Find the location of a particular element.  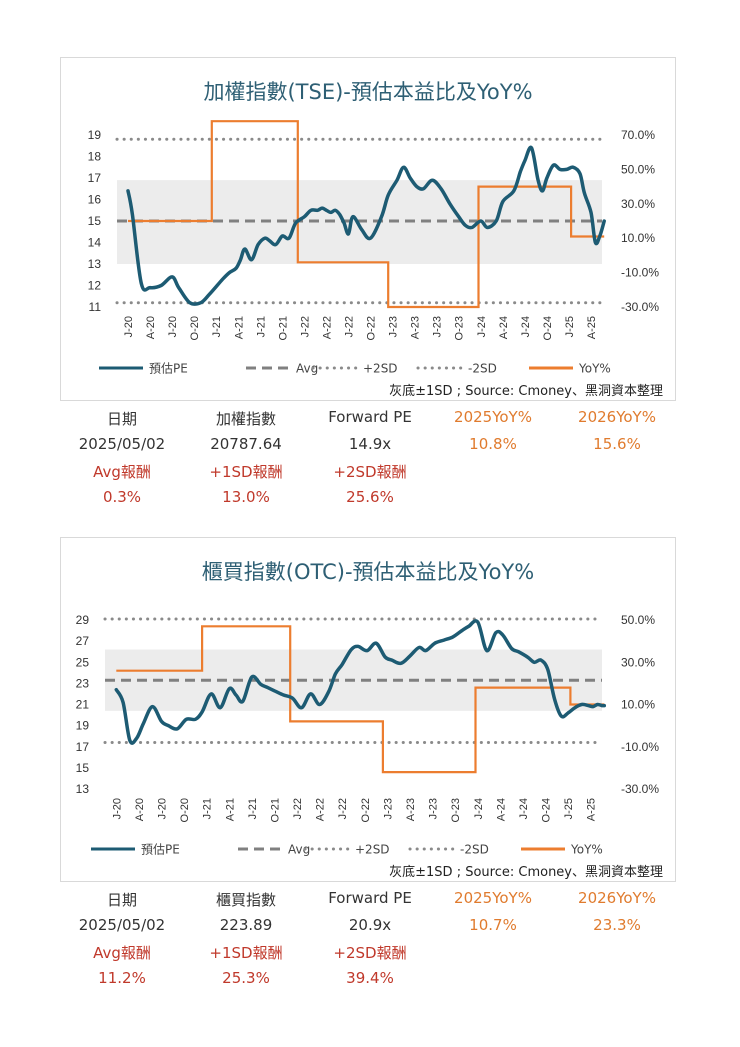

right-axis-tick: 30.0% is located at coordinates (638, 662).